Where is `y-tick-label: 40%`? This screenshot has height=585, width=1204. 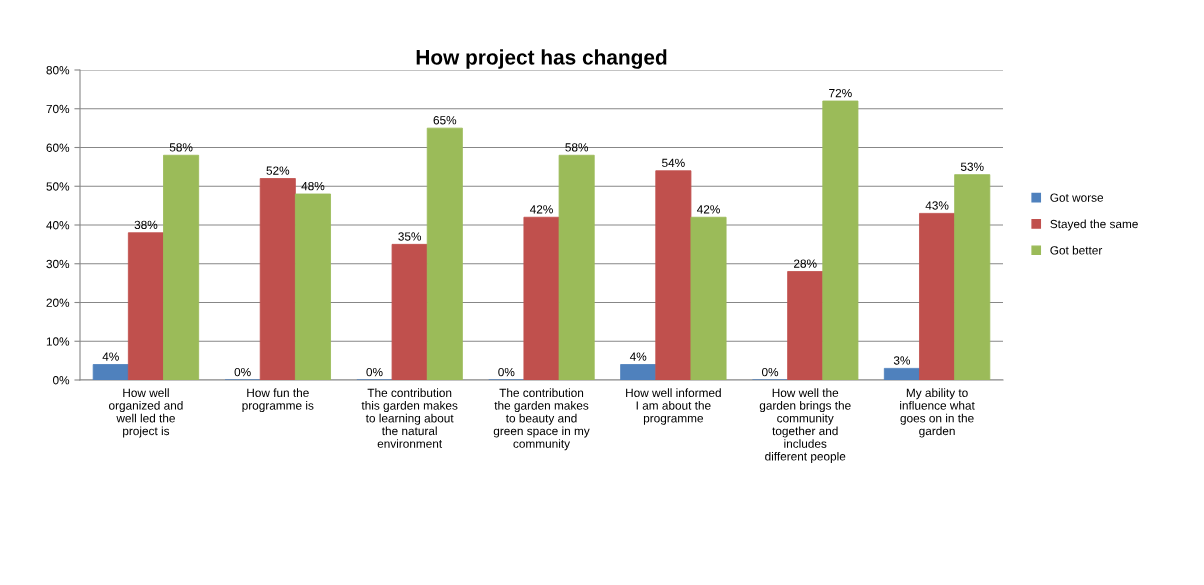
y-tick-label: 40% is located at coordinates (58, 225).